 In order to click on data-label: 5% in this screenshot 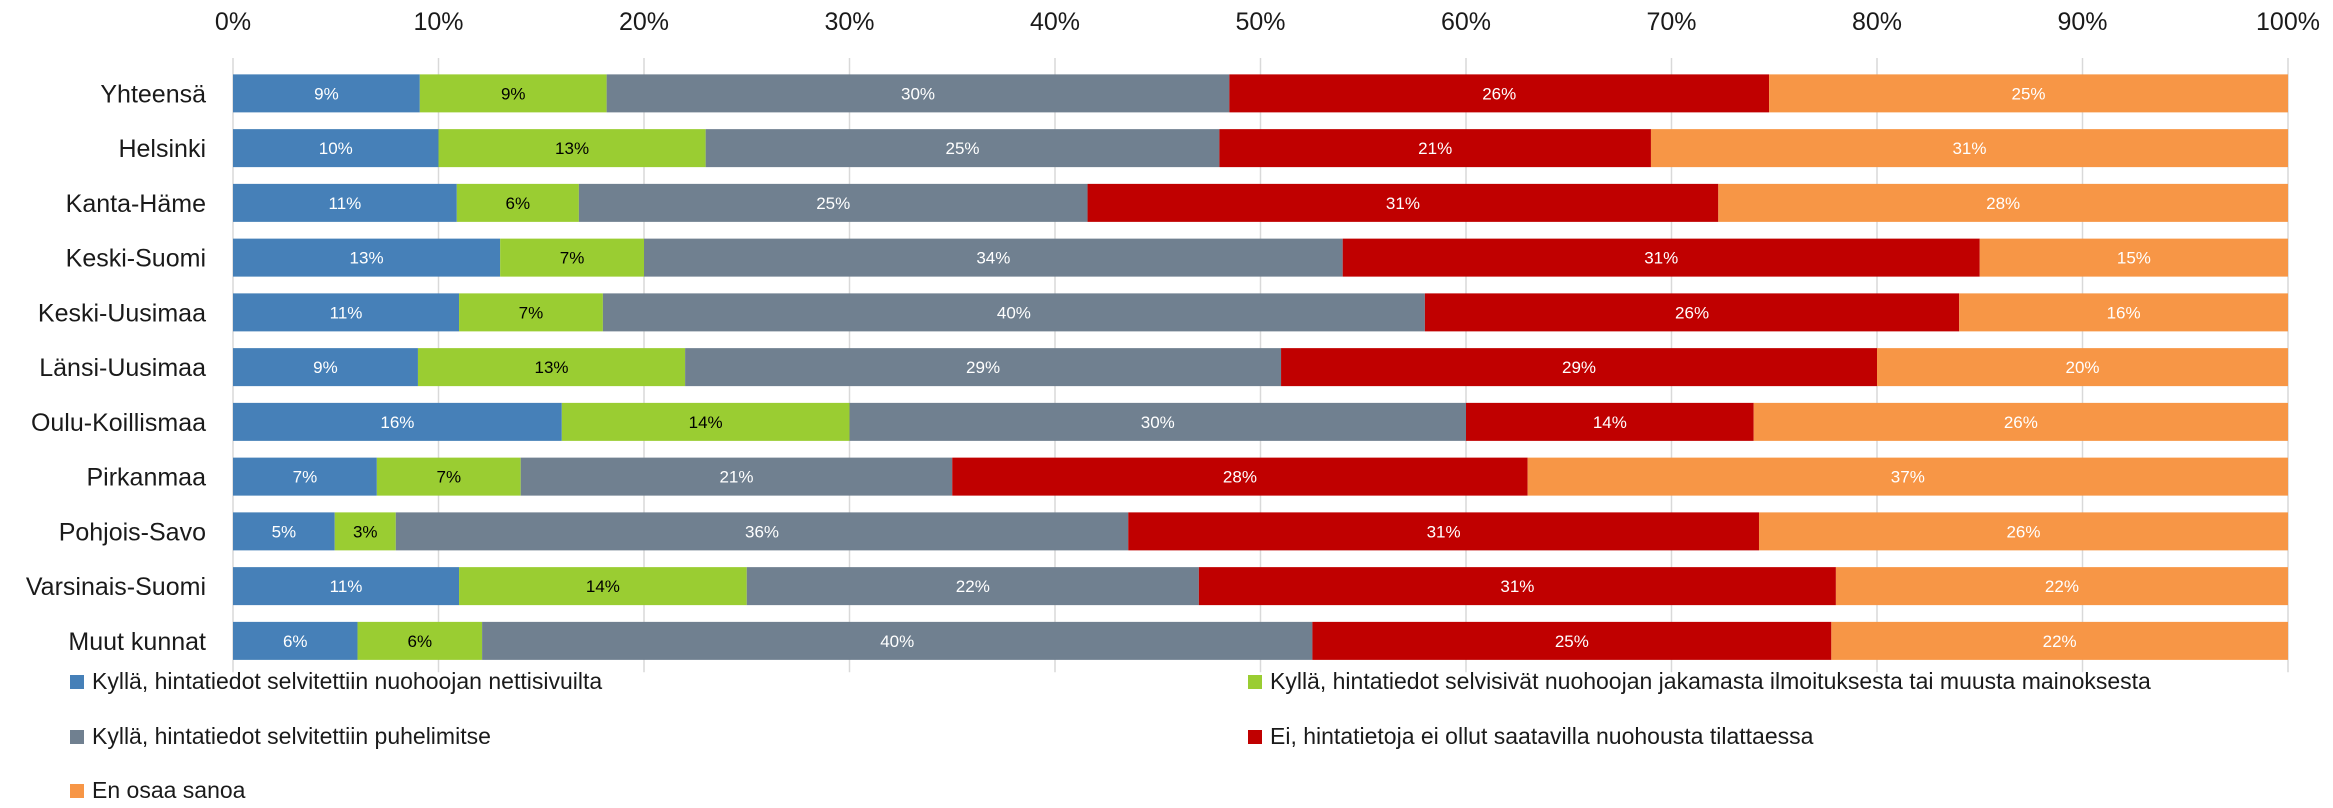, I will do `click(284, 531)`.